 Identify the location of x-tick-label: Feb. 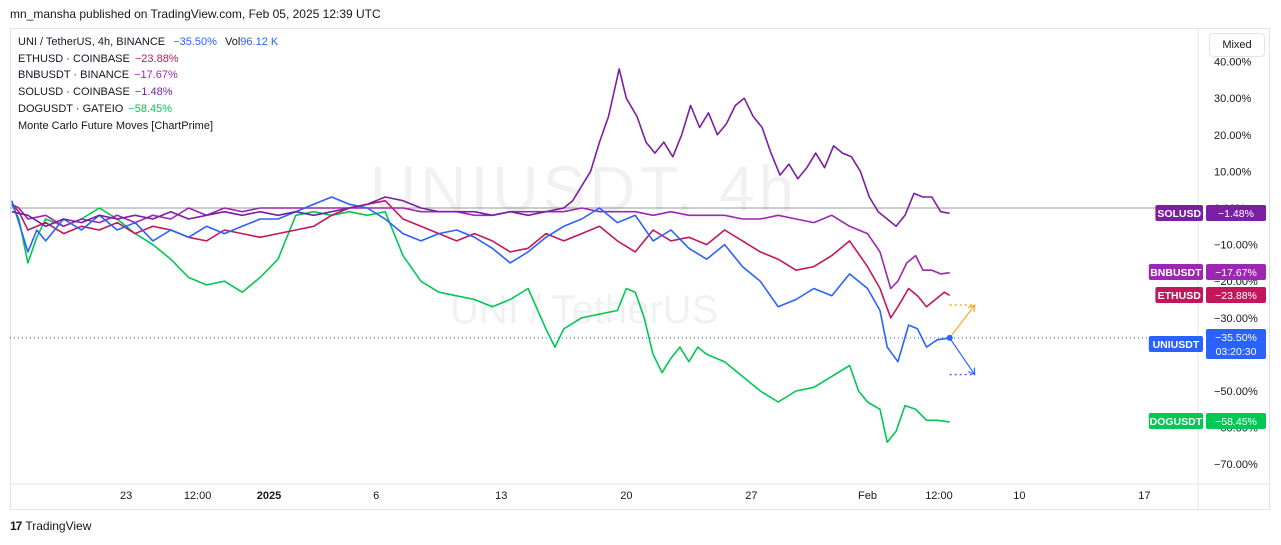
(867, 496).